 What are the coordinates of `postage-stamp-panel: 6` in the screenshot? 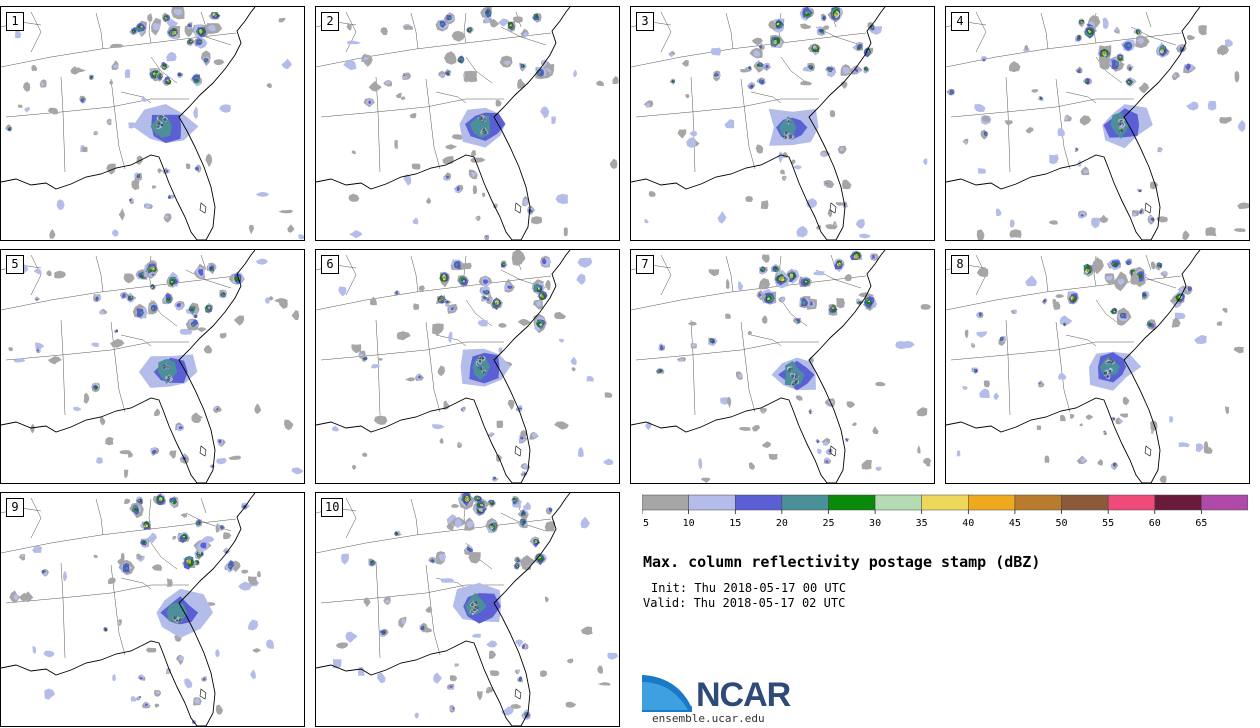 It's located at (467, 366).